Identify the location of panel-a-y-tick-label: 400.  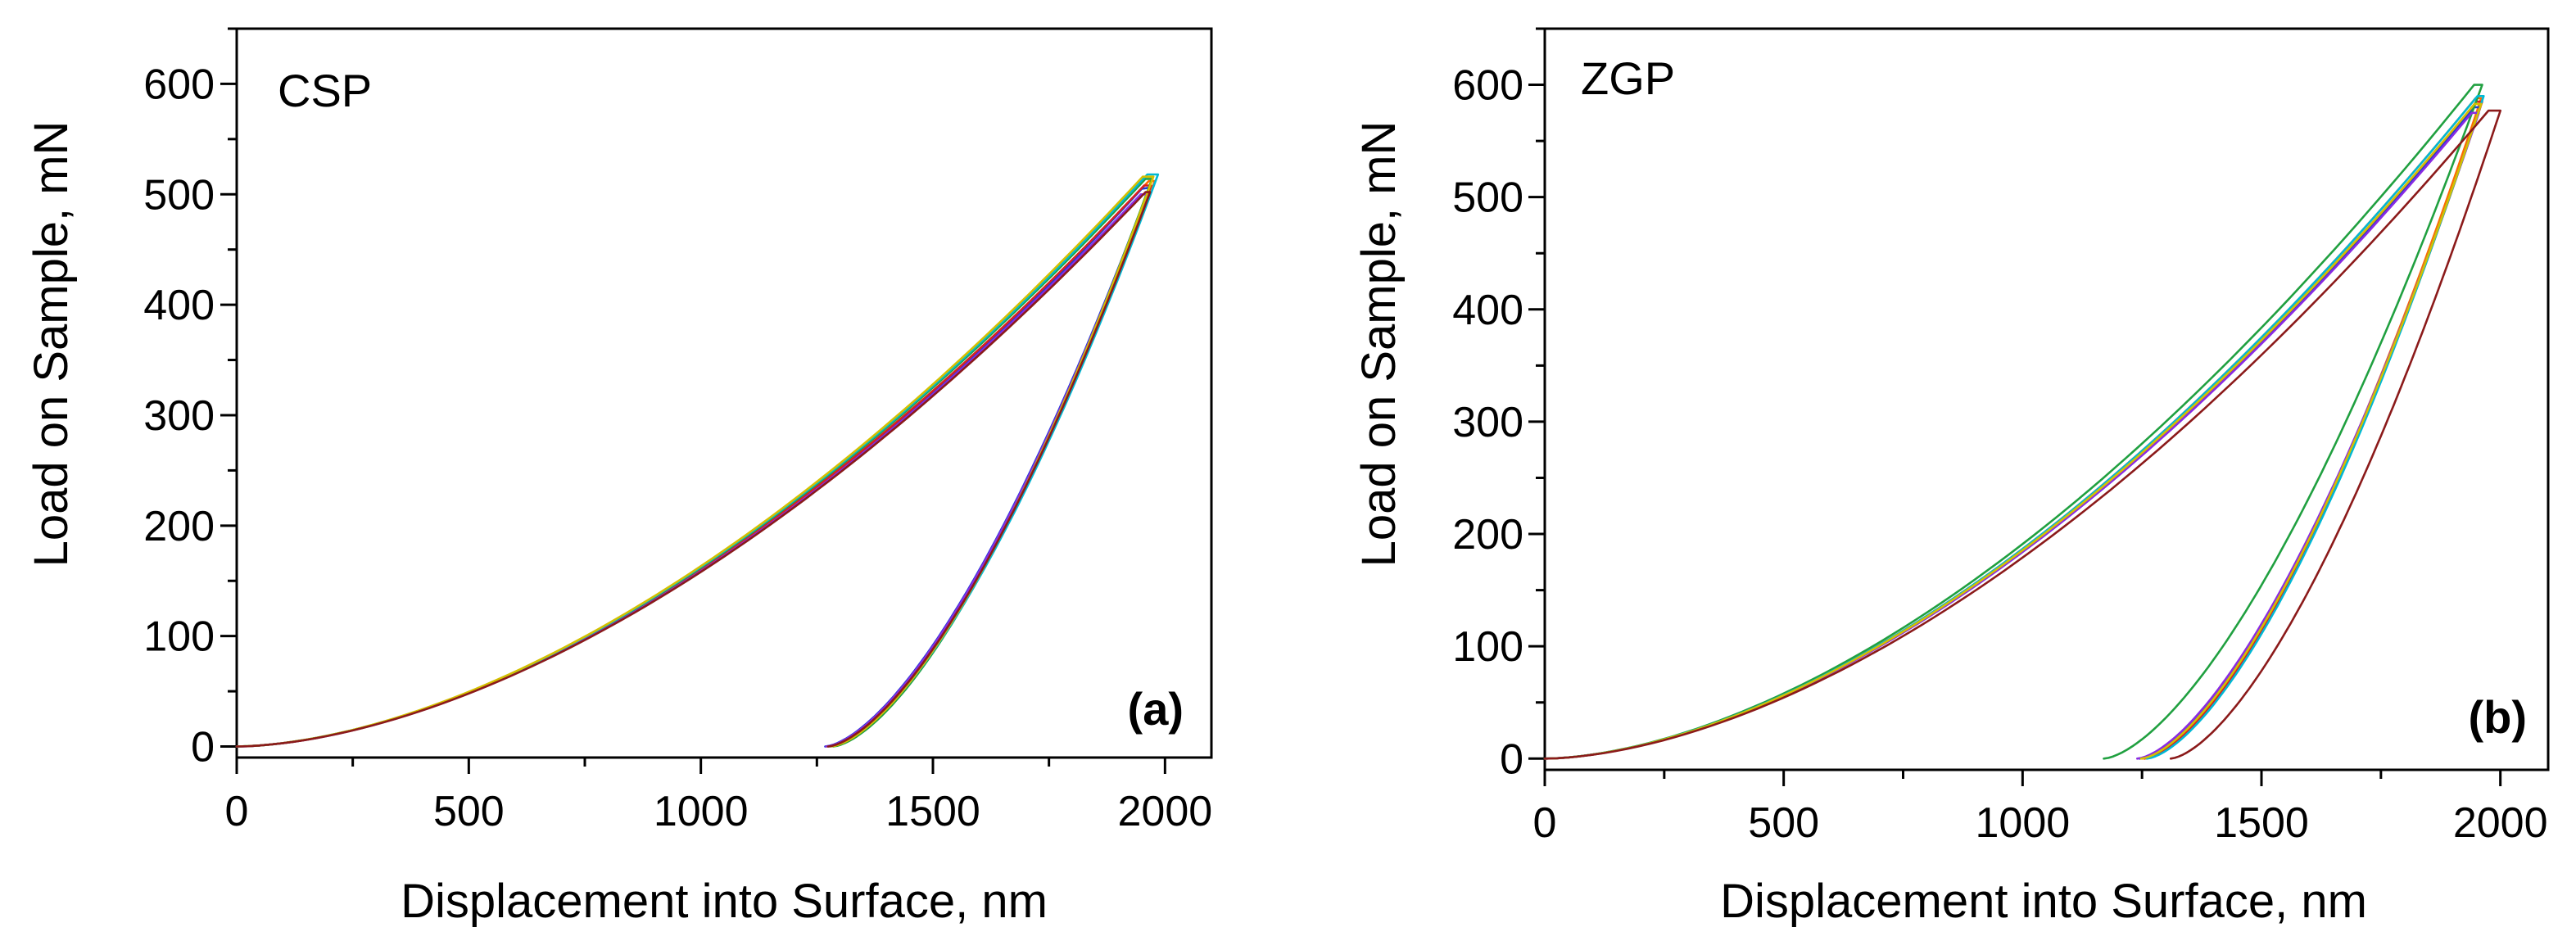
(179, 305).